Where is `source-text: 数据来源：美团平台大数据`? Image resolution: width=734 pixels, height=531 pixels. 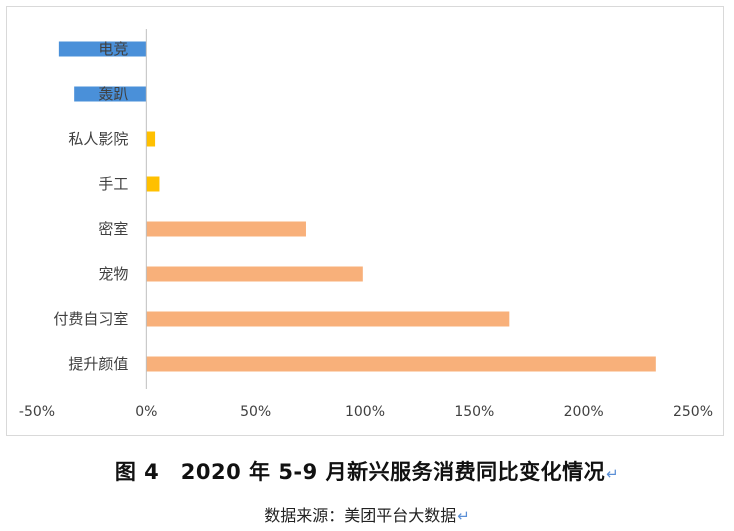 source-text: 数据来源：美团平台大数据 is located at coordinates (360, 515).